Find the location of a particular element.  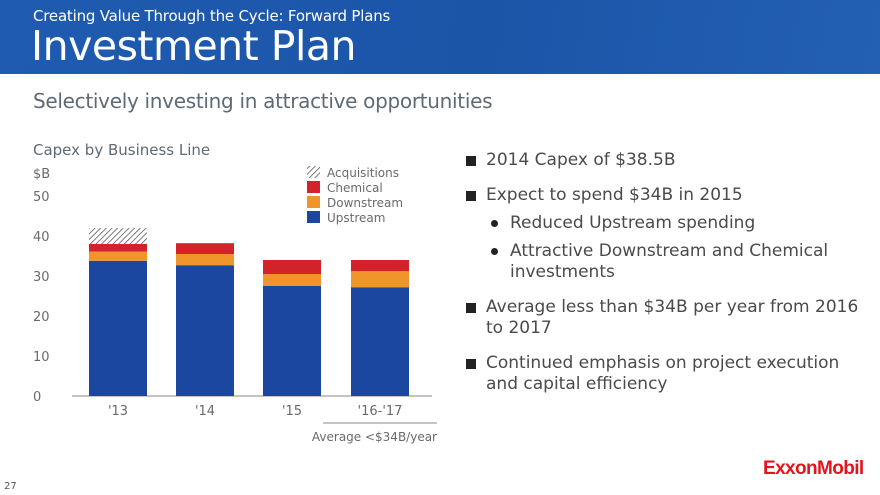

x-tick-label: '15 is located at coordinates (292, 411).